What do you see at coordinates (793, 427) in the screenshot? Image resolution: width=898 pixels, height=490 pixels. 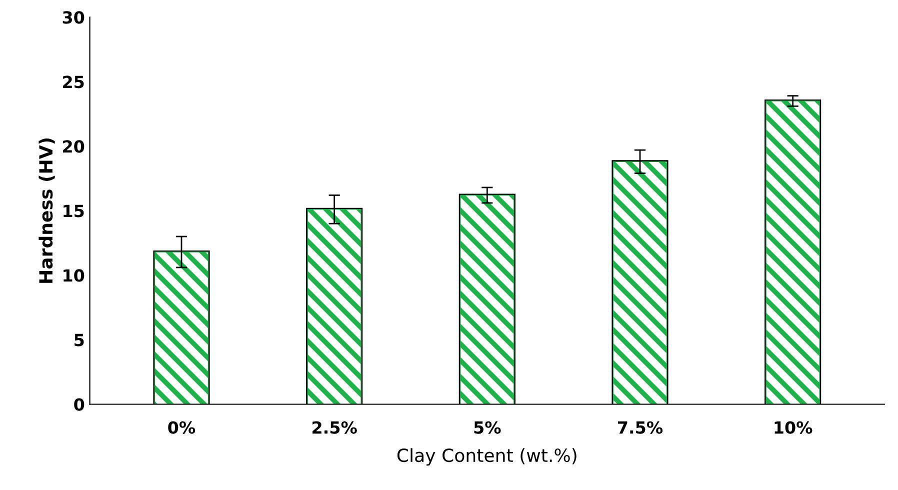 I see `x-tick-label: 10%` at bounding box center [793, 427].